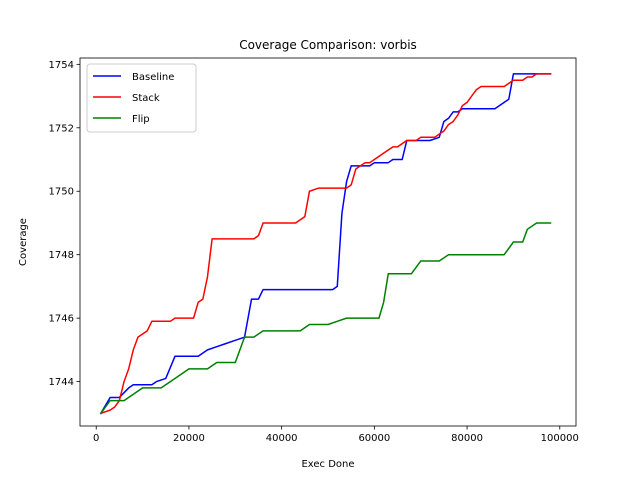 The image size is (640, 480). What do you see at coordinates (61, 382) in the screenshot?
I see `y-tick-label: 1744` at bounding box center [61, 382].